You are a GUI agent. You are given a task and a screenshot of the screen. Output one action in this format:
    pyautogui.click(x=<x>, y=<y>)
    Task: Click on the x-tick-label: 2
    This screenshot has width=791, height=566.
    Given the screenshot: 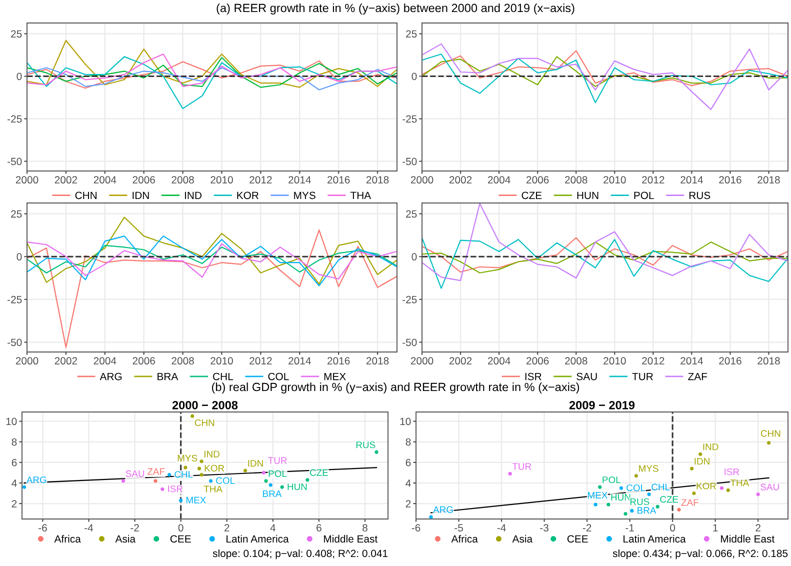 What is the action you would take?
    pyautogui.click(x=758, y=528)
    